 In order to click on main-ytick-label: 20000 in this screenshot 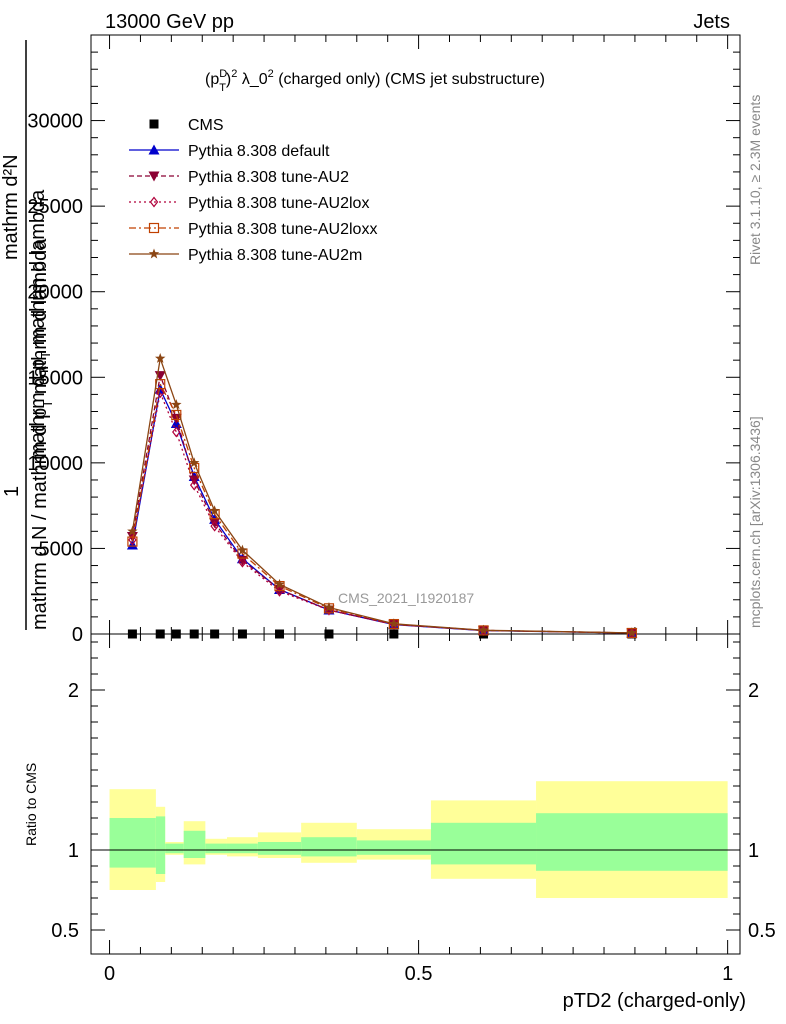, I will do `click(55, 293)`.